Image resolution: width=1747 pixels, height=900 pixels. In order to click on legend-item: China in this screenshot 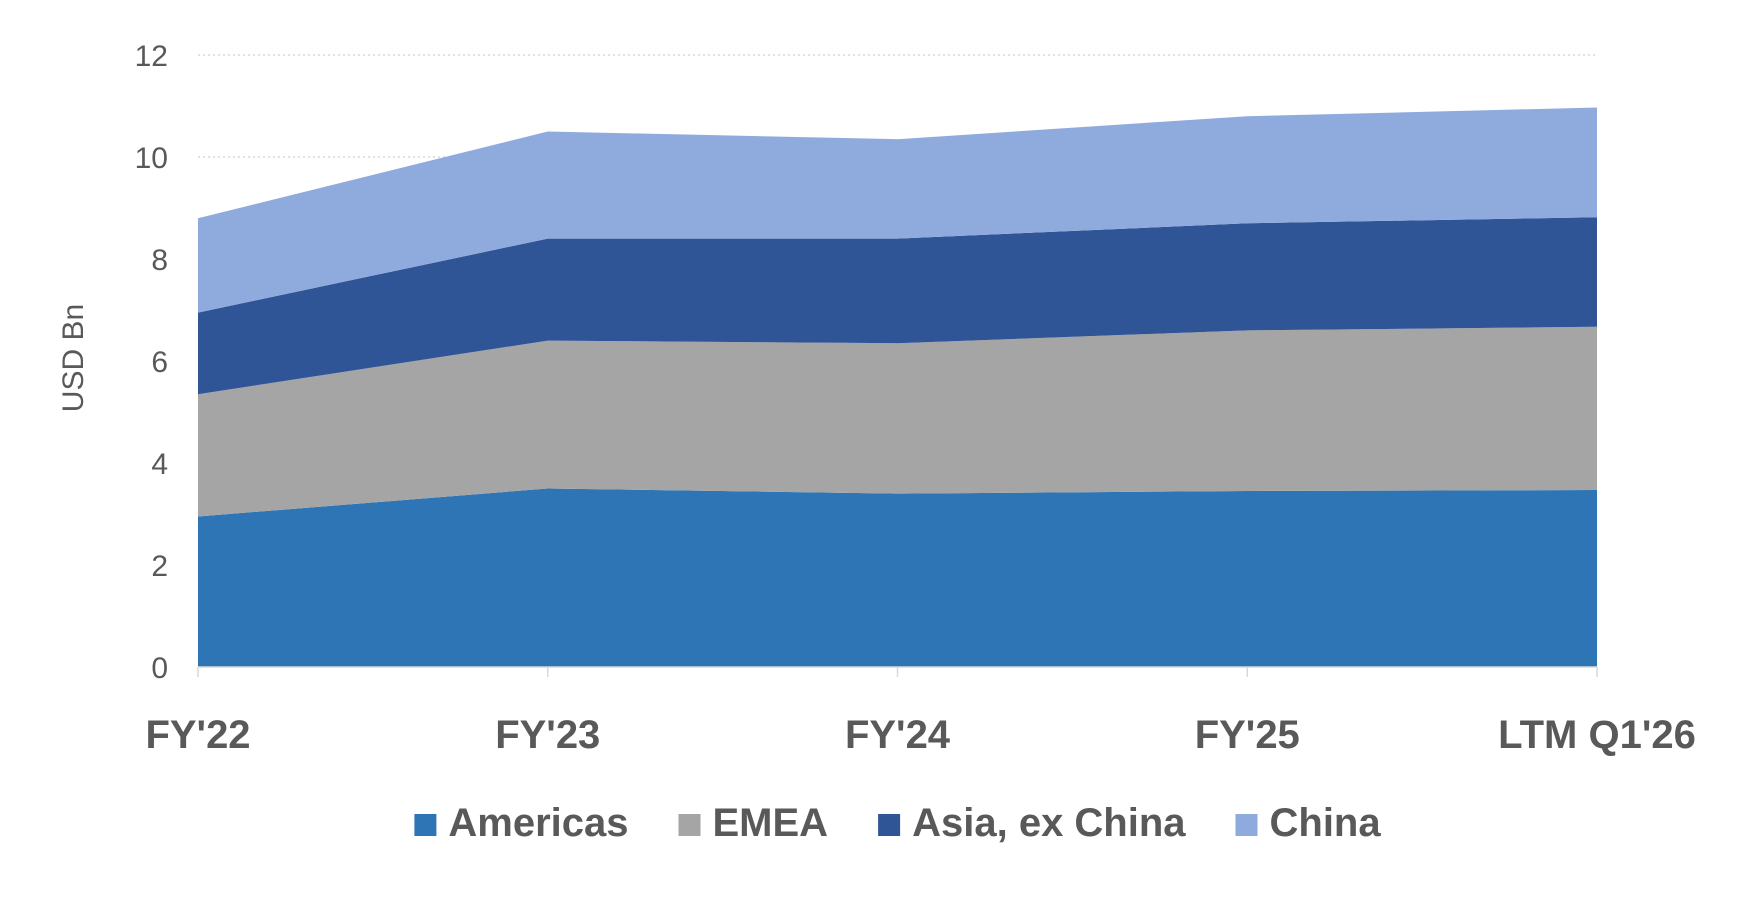, I will do `click(1308, 823)`.